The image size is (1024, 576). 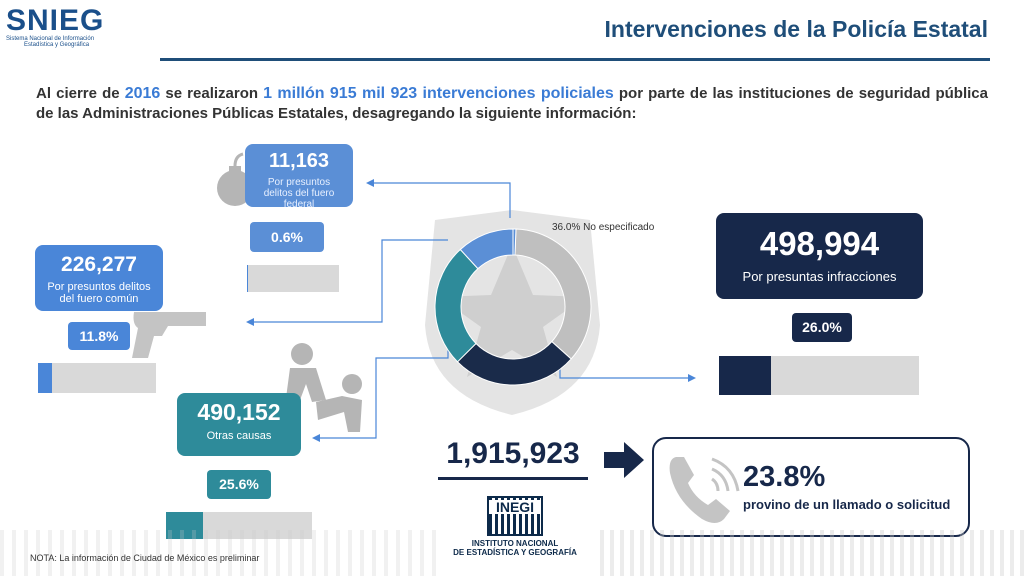 I want to click on llamado-box: 23.8% provino de un llamado o solicitud, so click(x=811, y=487).